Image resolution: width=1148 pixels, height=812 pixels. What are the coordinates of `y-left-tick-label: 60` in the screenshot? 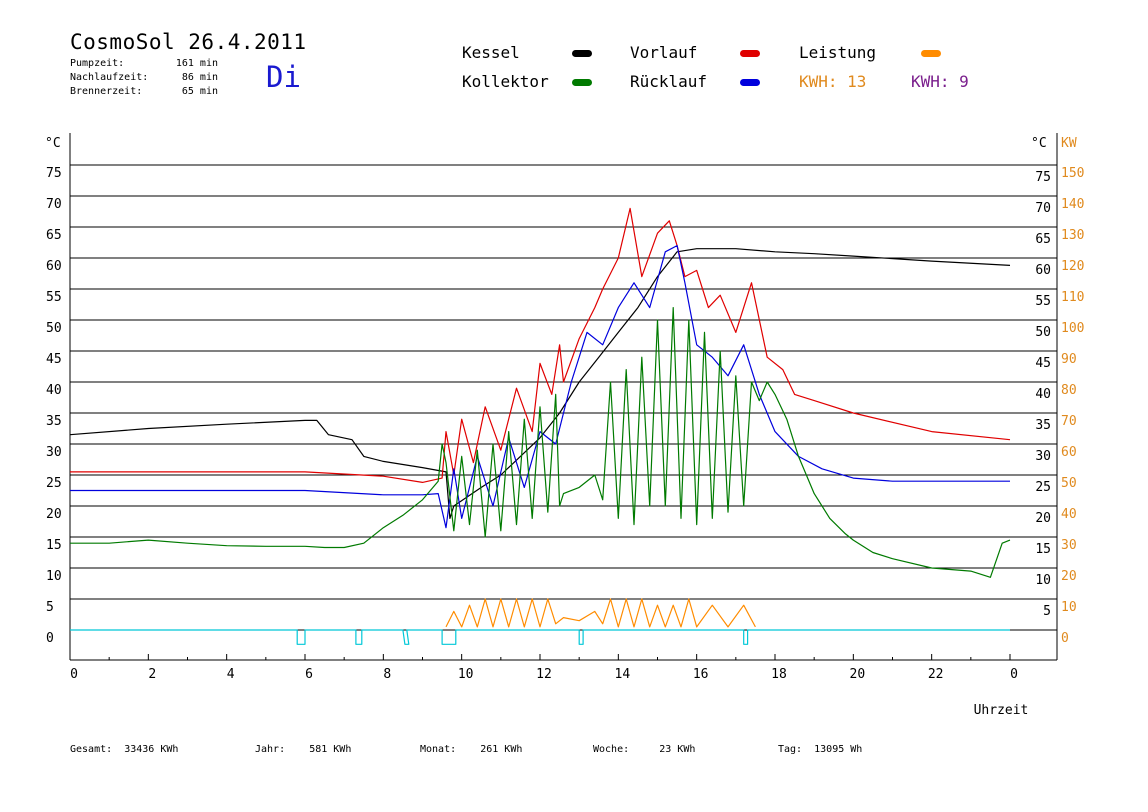 It's located at (54, 266).